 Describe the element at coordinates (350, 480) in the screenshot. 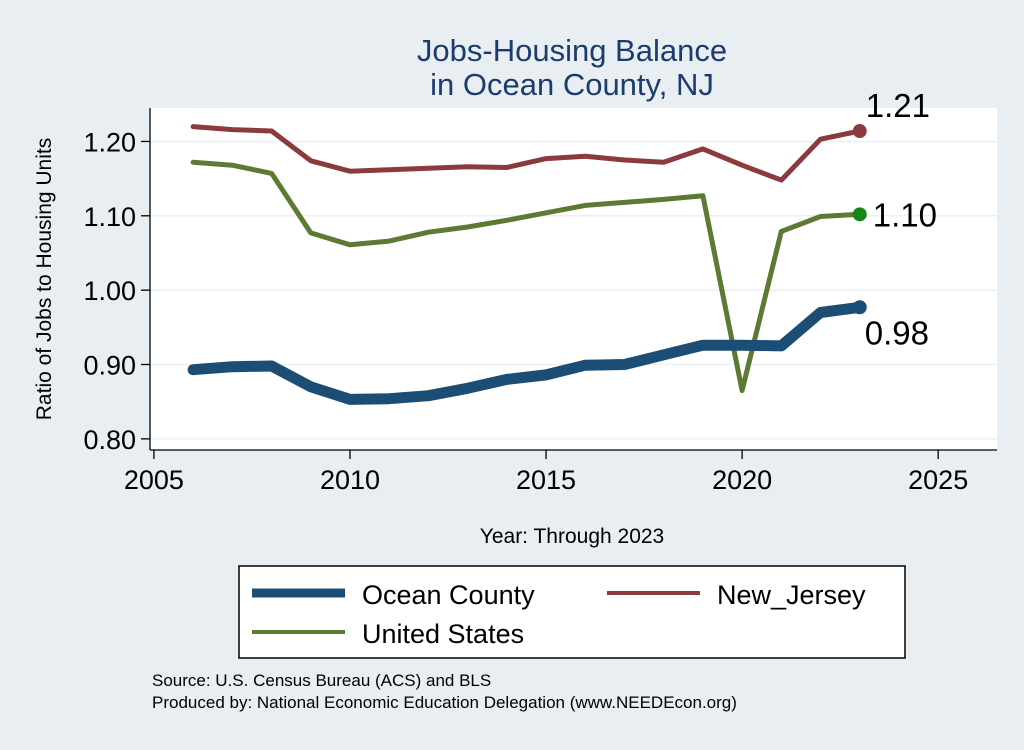

I see `x-tick-label-2010: 2010` at that location.